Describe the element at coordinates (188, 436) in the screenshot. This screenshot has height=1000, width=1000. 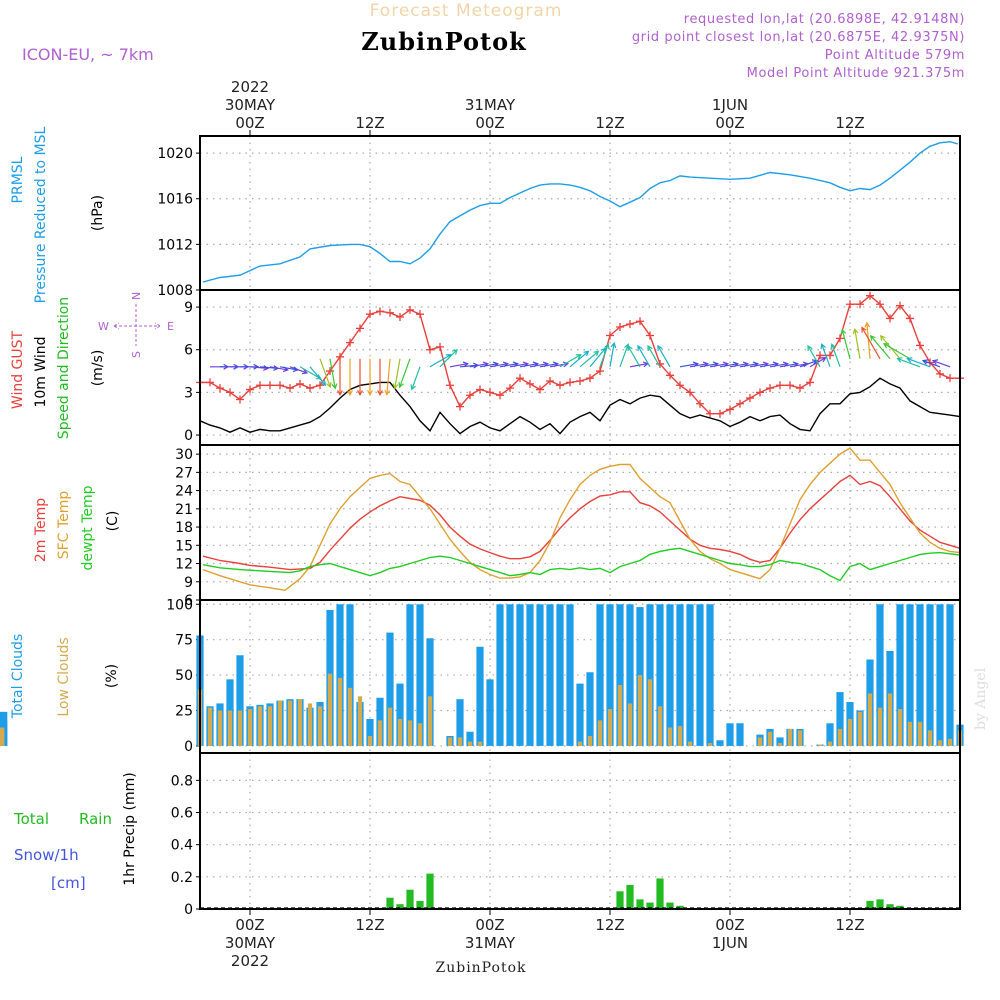
I see `y-tick-label: 0` at that location.